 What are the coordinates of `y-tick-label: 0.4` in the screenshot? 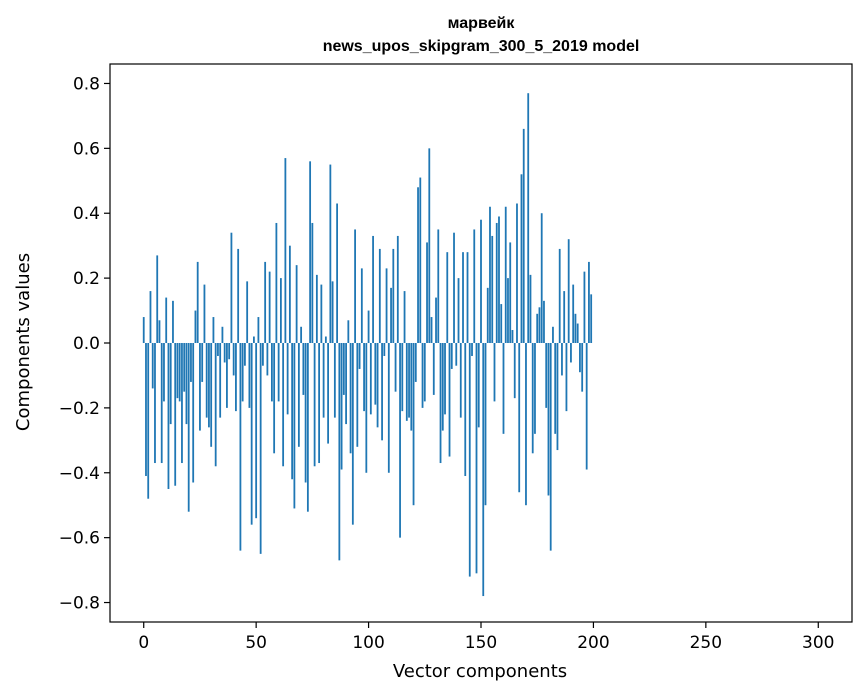 It's located at (86, 214).